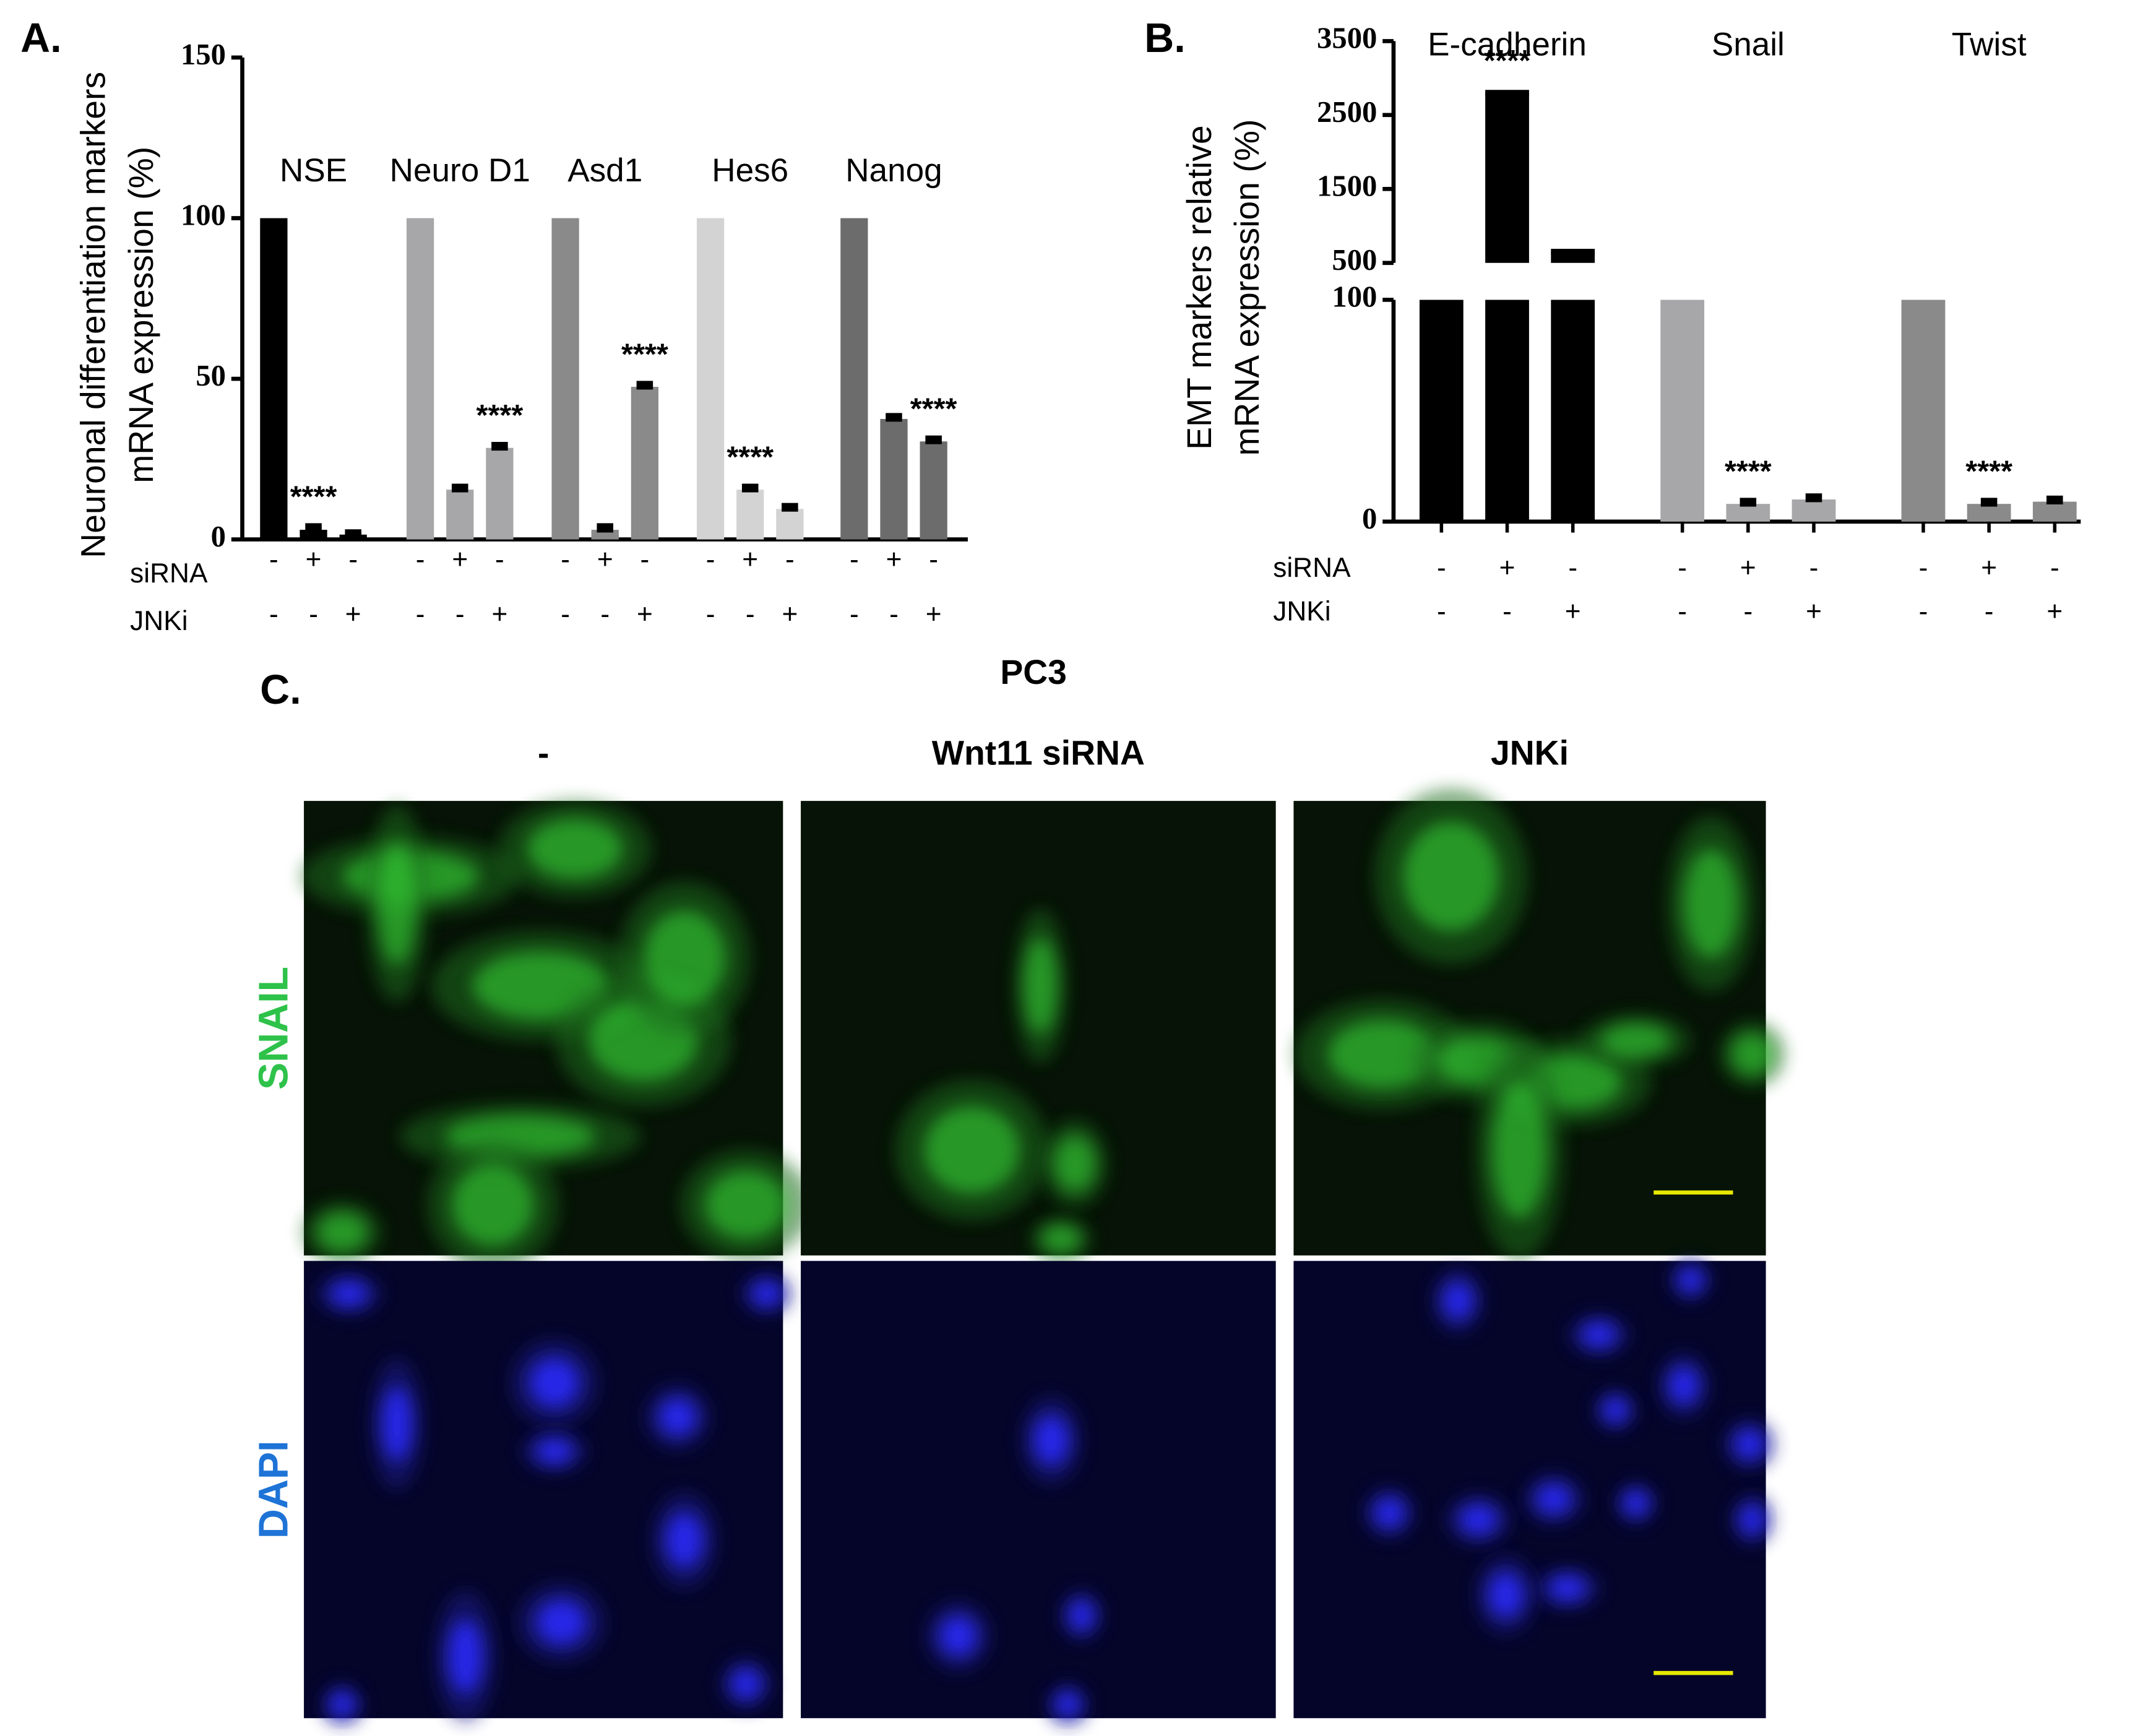  What do you see at coordinates (93, 315) in the screenshot?
I see `y-axis-label: Neuronal differentiation markers` at bounding box center [93, 315].